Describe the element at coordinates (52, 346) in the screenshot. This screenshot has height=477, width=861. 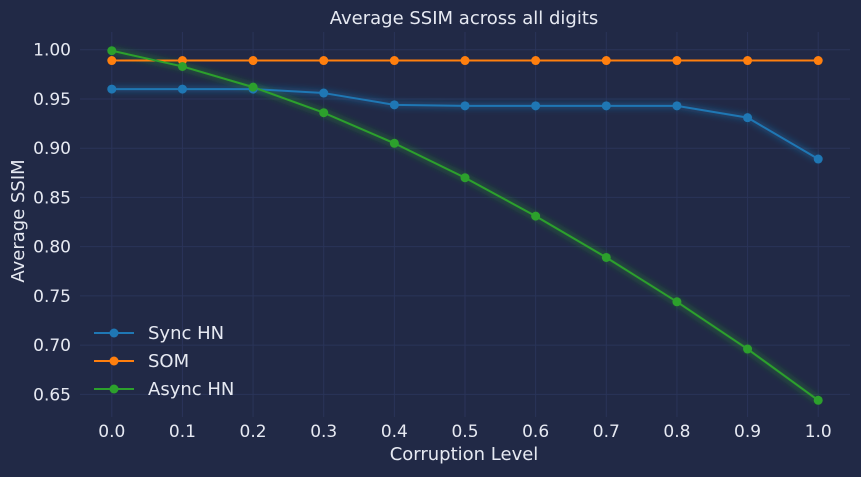
I see `y-tick-label: 0.70` at that location.